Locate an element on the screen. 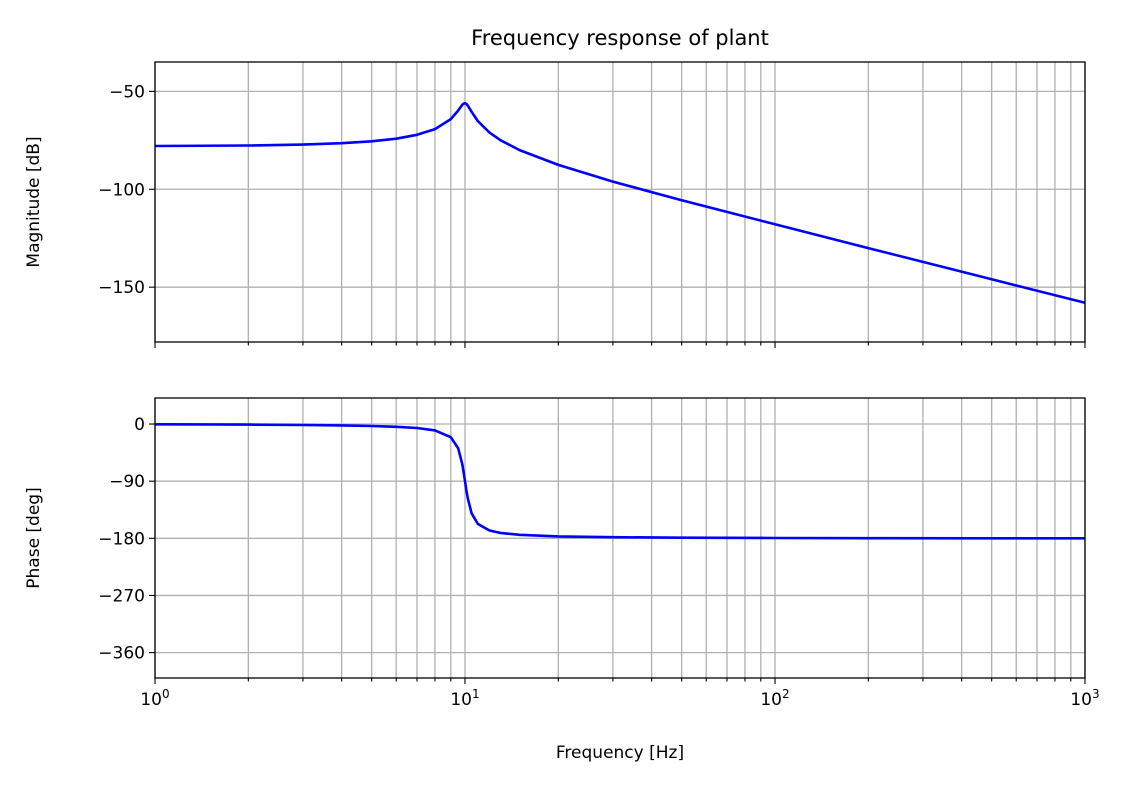 This screenshot has width=1129, height=787. x-tick-label: 10¹ is located at coordinates (464, 698).